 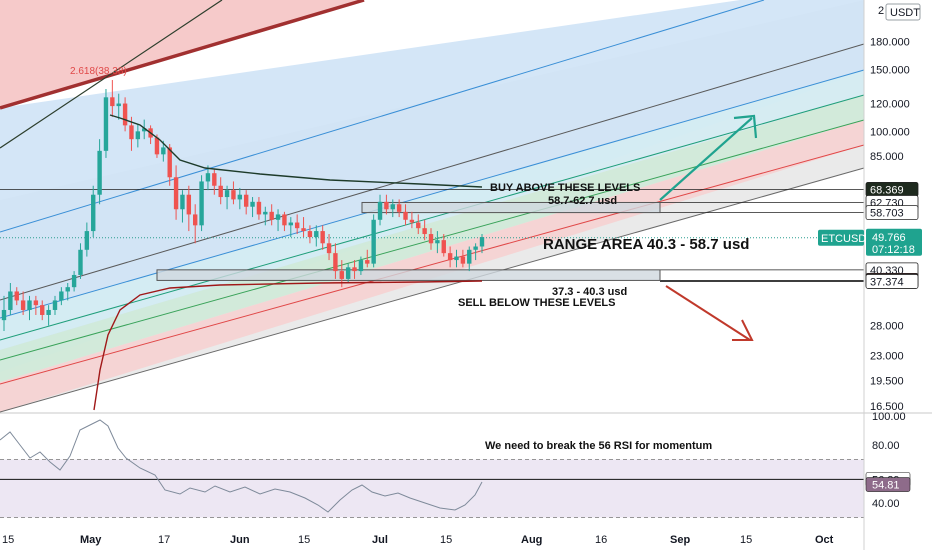 What do you see at coordinates (887, 190) in the screenshot?
I see `price-level-label: 68.369` at bounding box center [887, 190].